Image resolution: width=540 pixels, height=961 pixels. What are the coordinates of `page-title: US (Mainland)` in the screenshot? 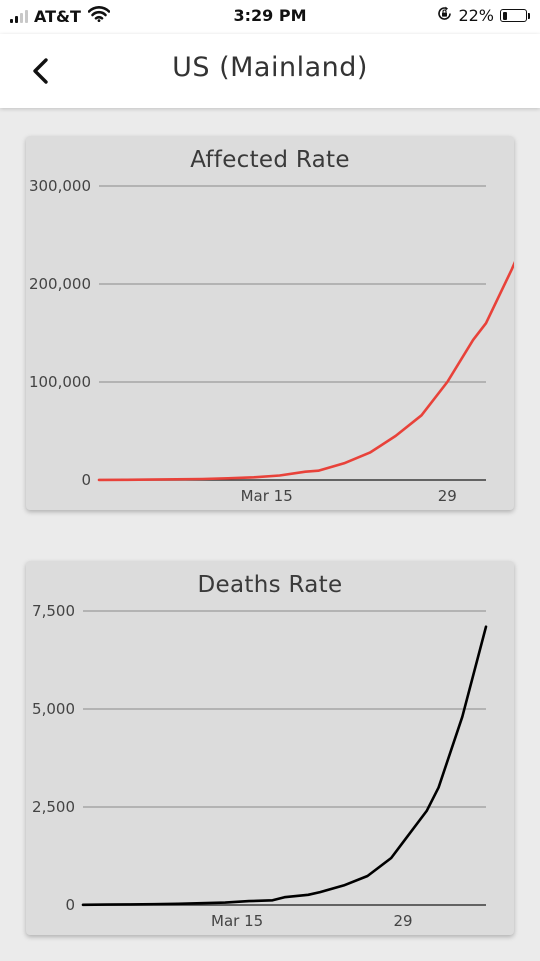 It's located at (270, 67).